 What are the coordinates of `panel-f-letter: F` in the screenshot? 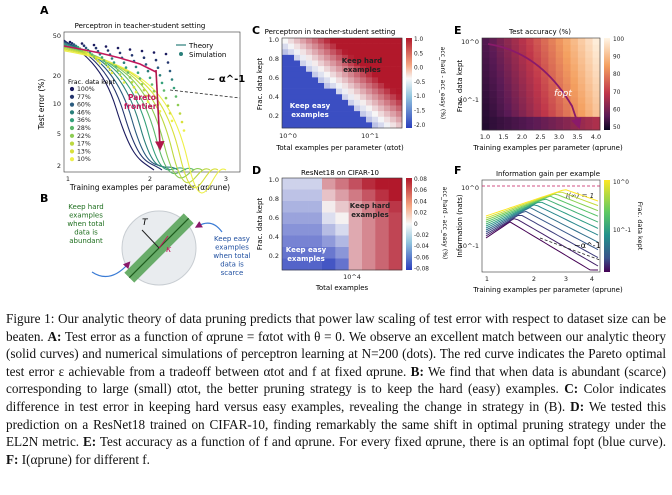 It's located at (458, 170).